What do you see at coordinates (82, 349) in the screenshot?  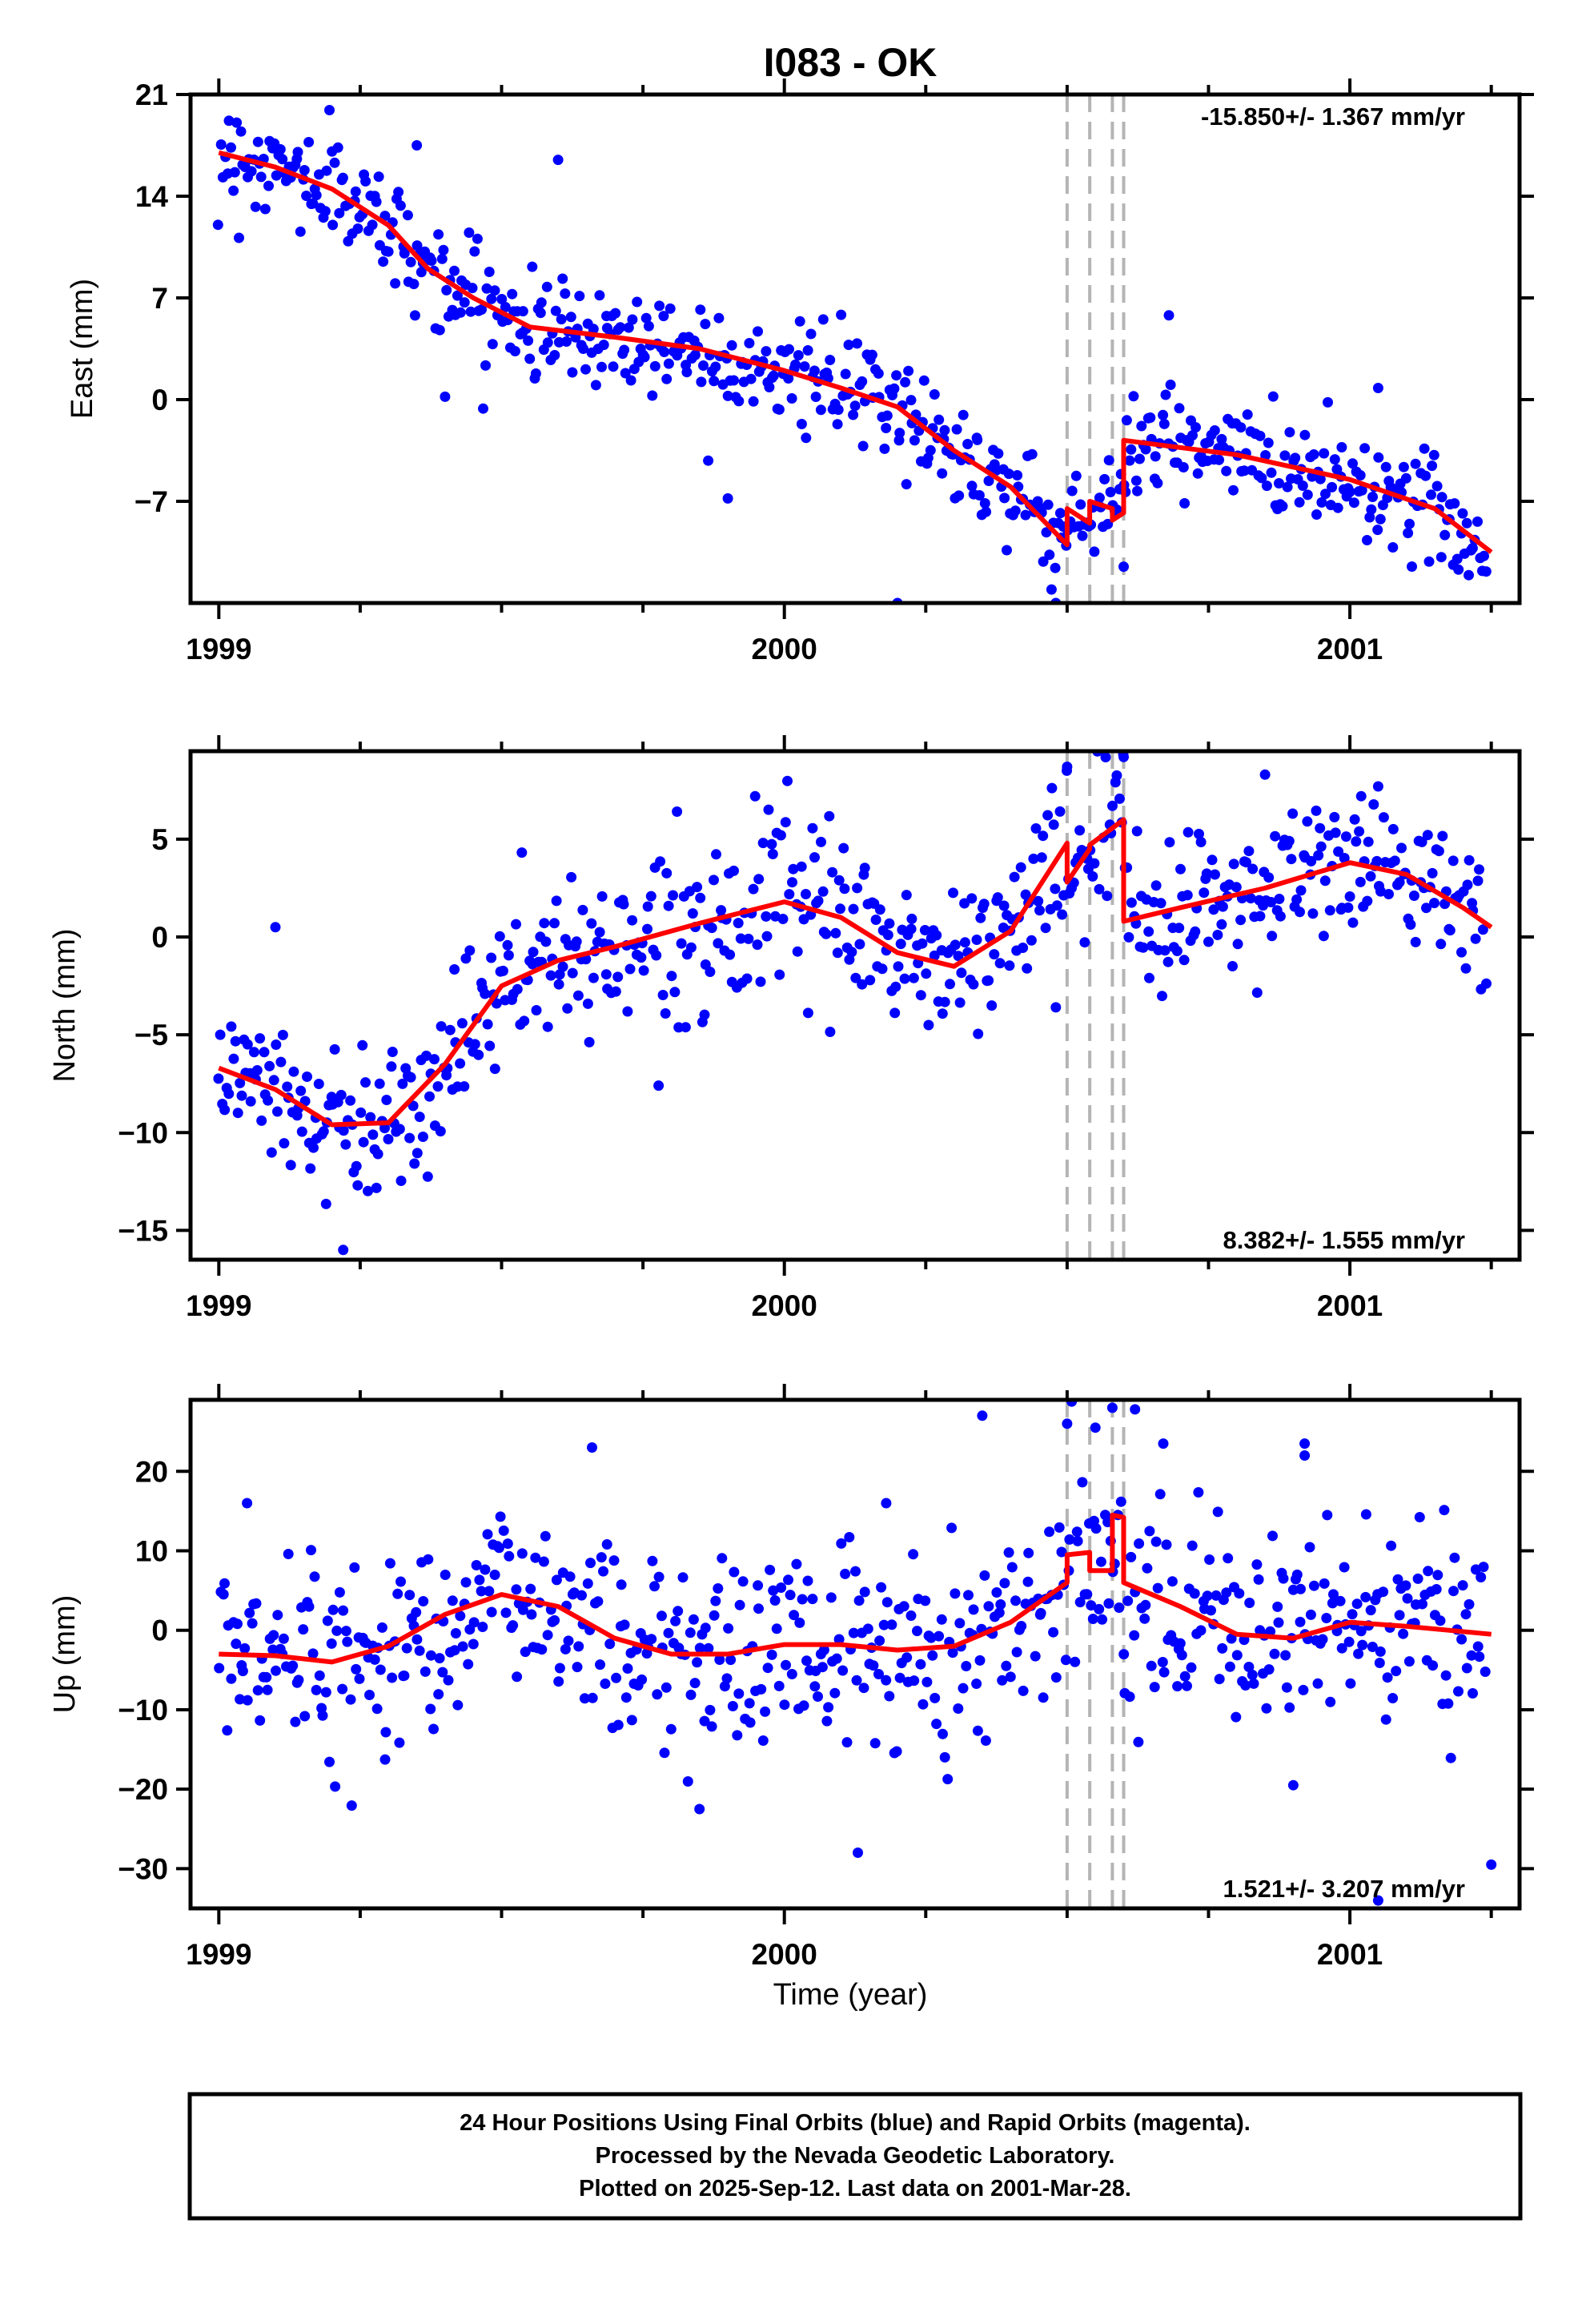 I see `y-axis-label-east: East (mm)` at bounding box center [82, 349].